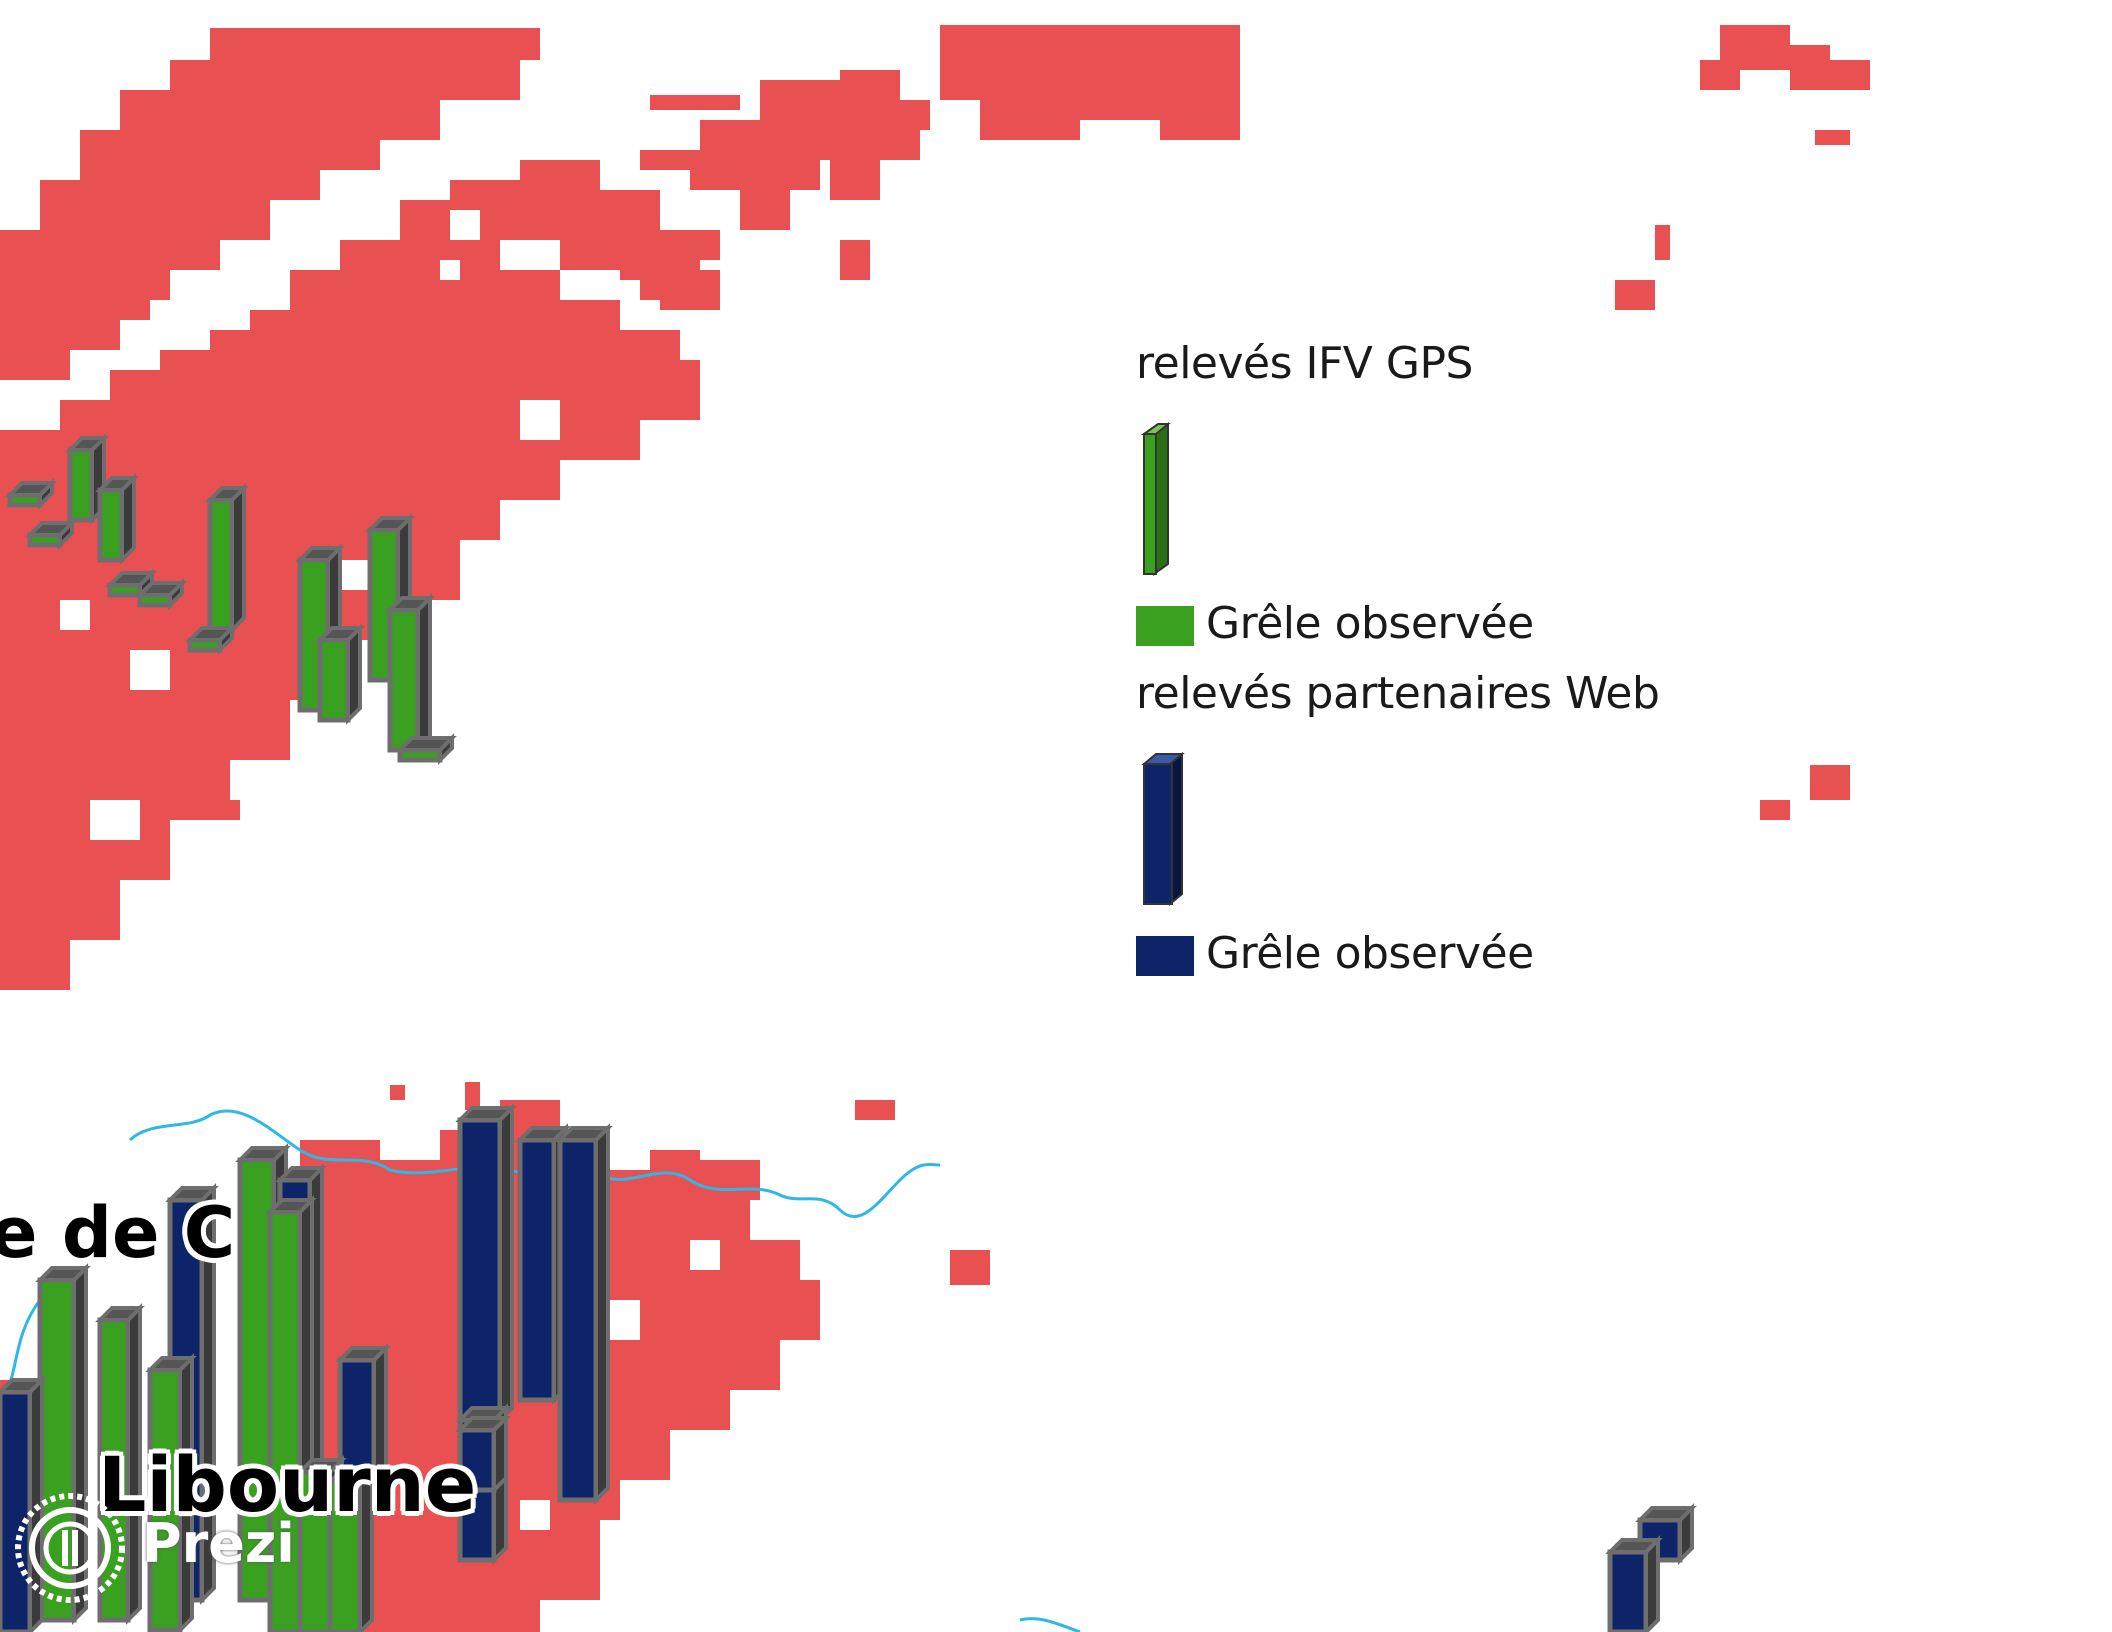 The height and width of the screenshot is (1632, 2112). Describe the element at coordinates (111, 525) in the screenshot. I see `gps-bar-upper-2-front` at that location.